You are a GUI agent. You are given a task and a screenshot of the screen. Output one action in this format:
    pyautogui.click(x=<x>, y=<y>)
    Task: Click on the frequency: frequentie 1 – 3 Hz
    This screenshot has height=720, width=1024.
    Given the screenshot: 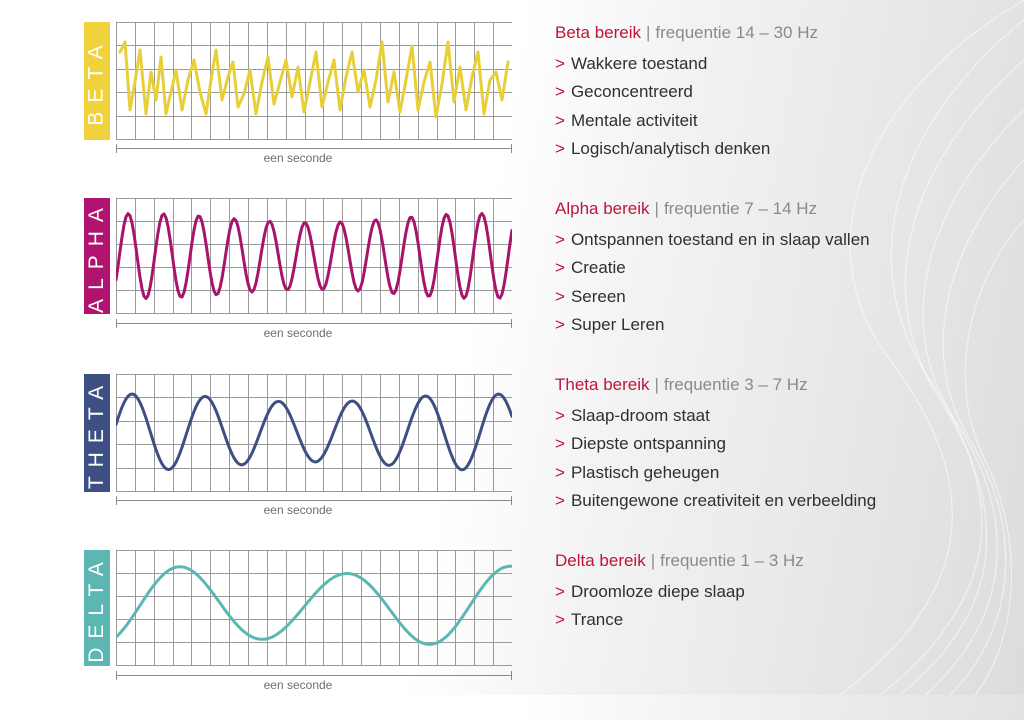 What is the action you would take?
    pyautogui.click(x=732, y=560)
    